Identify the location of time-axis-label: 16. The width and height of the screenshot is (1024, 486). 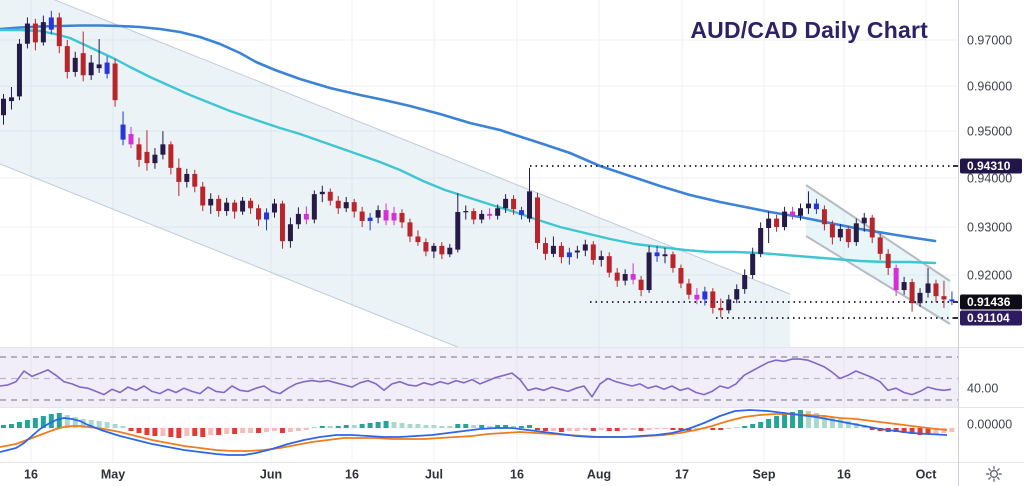
(844, 474).